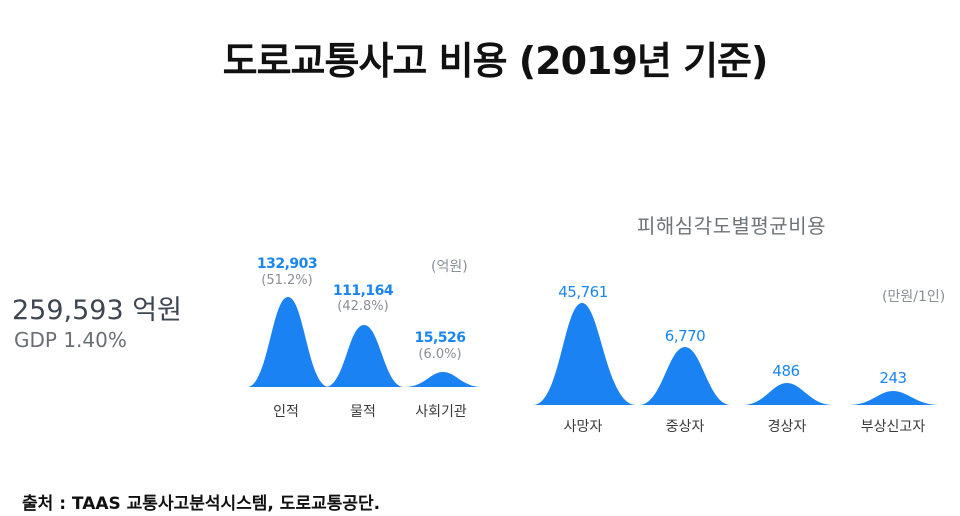  What do you see at coordinates (787, 394) in the screenshot?
I see `curve-minor` at bounding box center [787, 394].